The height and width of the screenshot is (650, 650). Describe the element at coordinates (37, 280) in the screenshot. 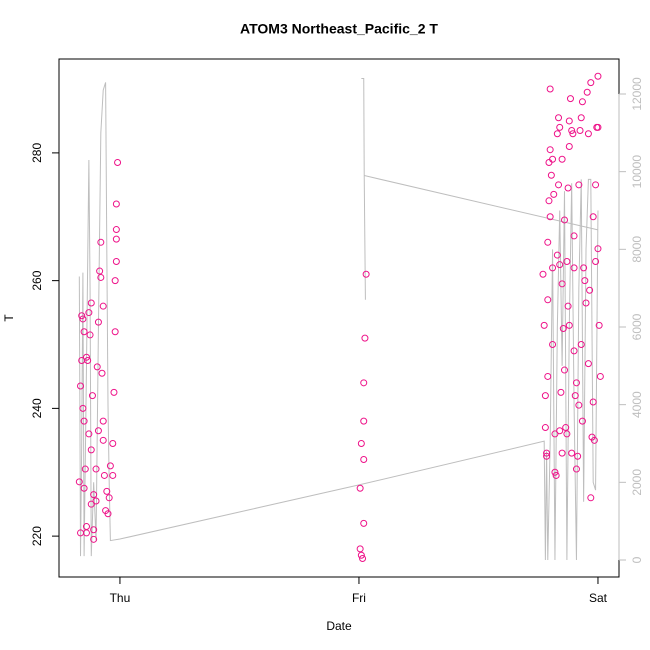

I see `y-tick-label: 260` at that location.